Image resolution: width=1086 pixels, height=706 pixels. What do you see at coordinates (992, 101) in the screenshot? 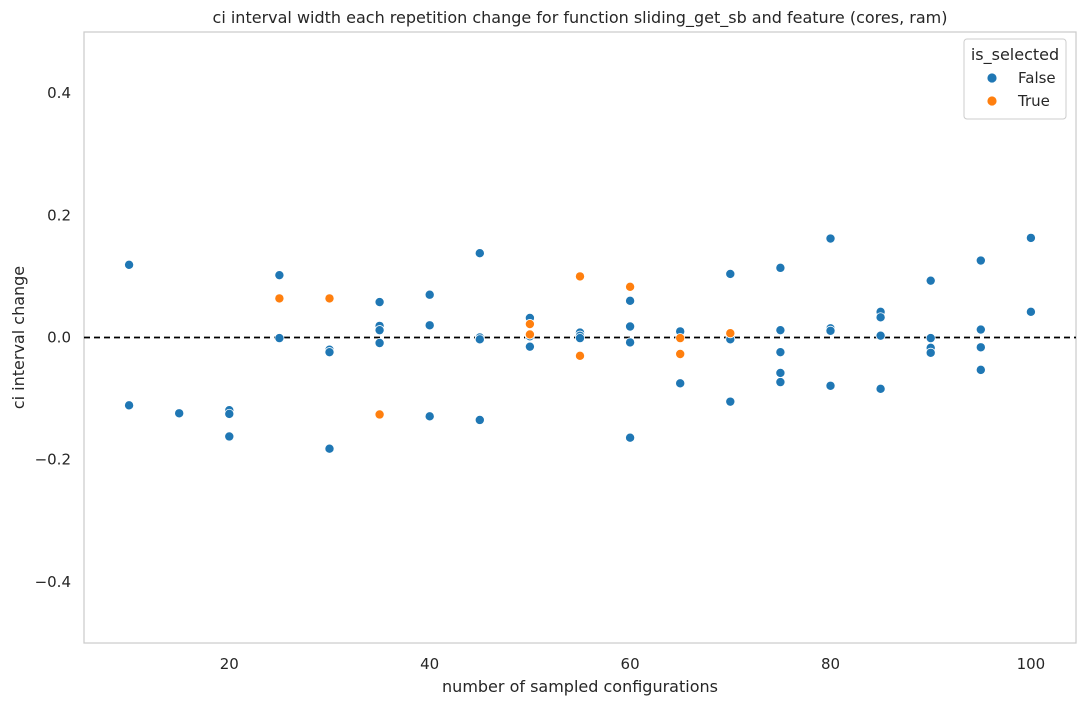
I see `legend-marker-true` at bounding box center [992, 101].